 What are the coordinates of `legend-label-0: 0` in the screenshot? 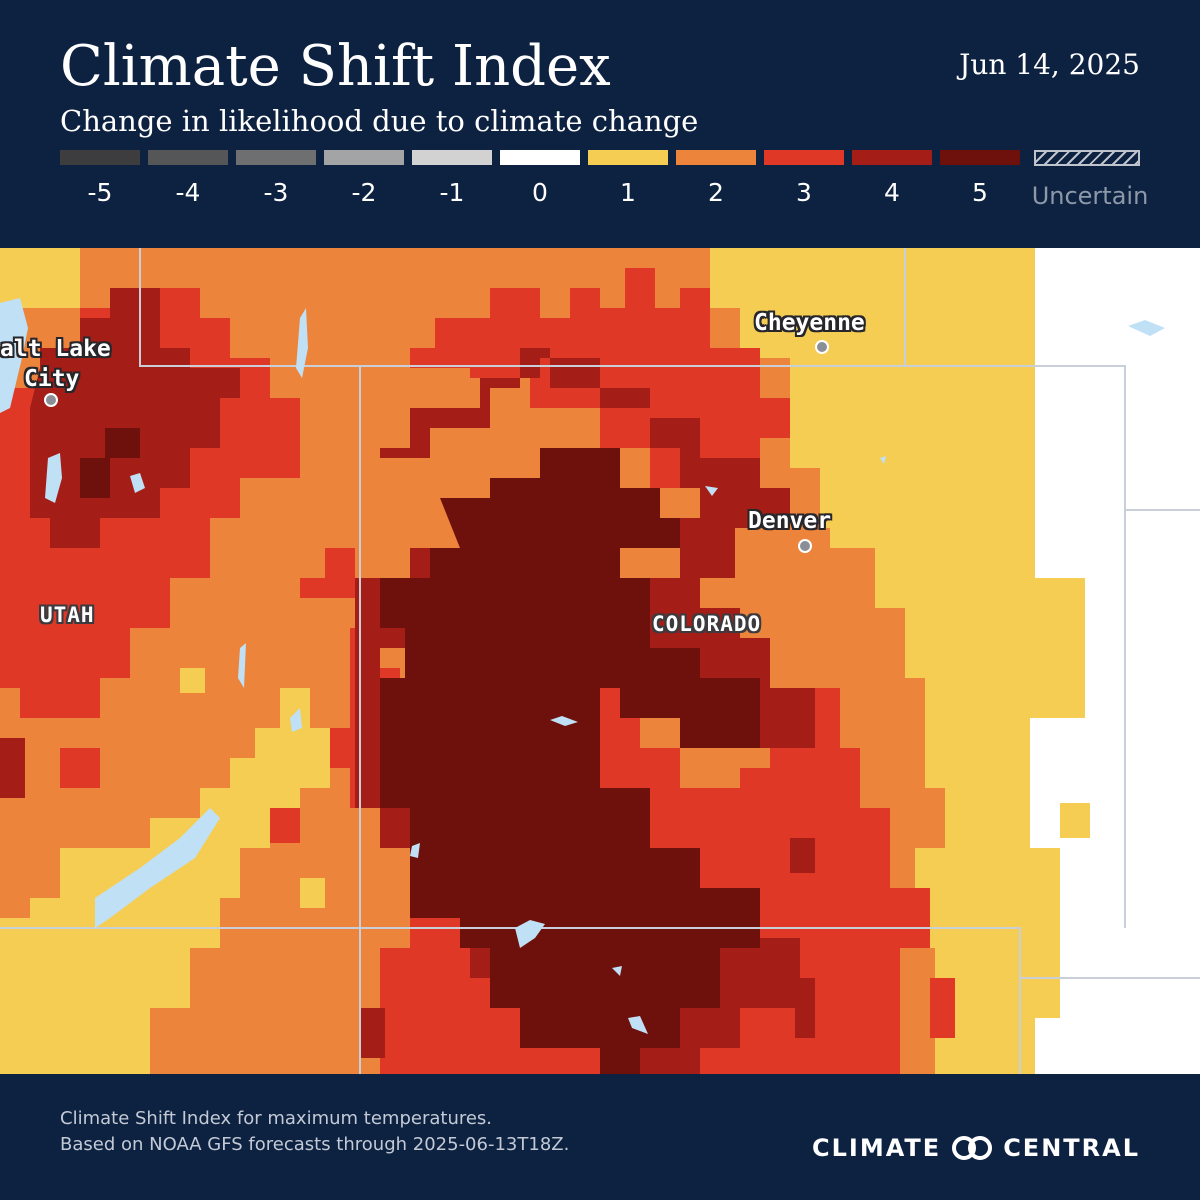 It's located at (540, 192).